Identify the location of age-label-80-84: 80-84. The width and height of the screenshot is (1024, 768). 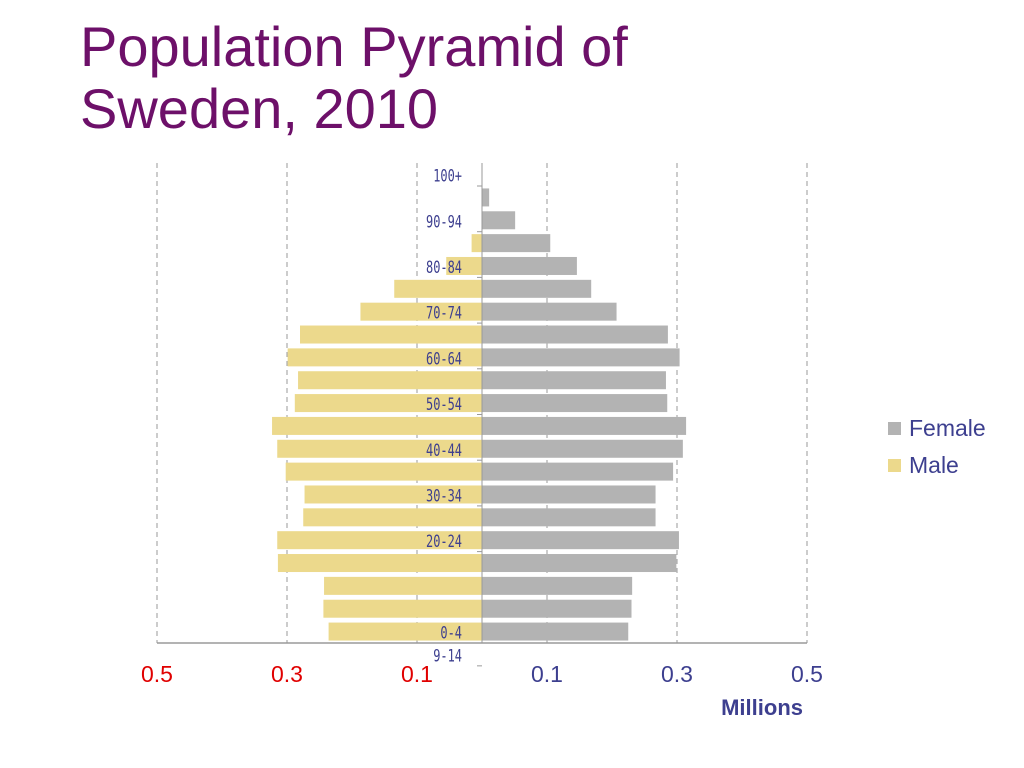
(444, 268).